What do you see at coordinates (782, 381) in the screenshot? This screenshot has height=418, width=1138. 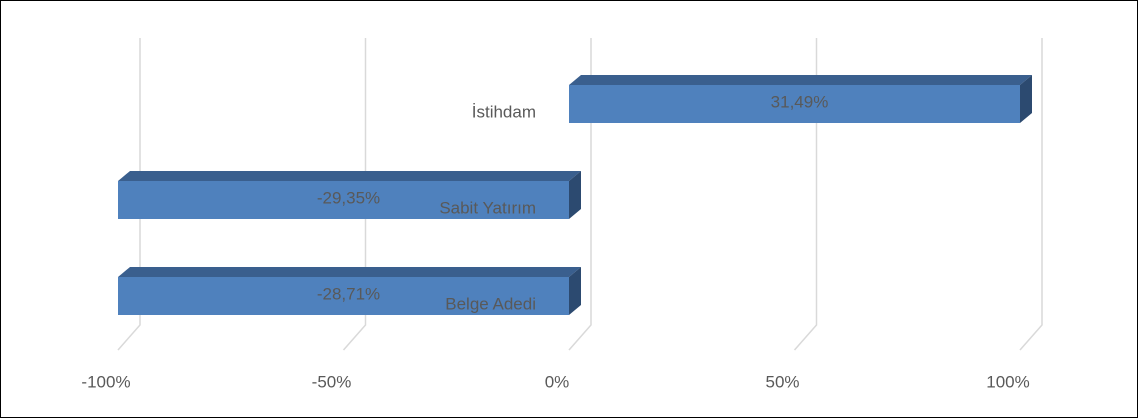 I see `x-tick-label: 50%` at bounding box center [782, 381].